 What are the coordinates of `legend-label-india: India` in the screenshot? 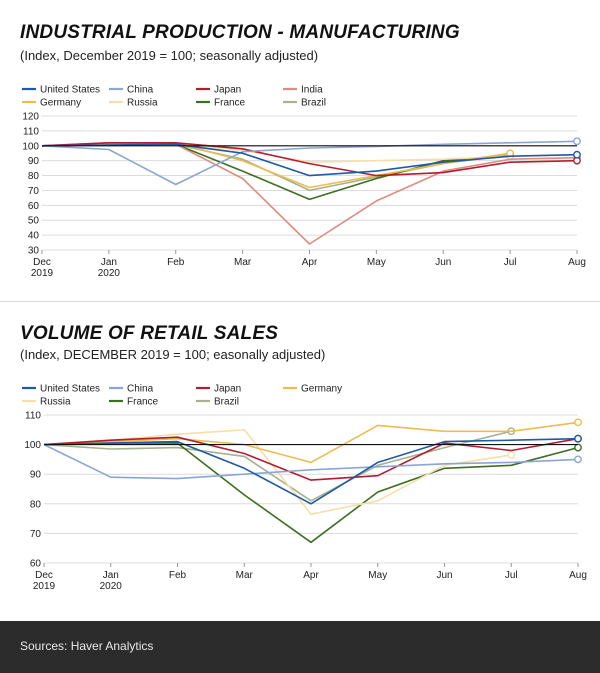 It's located at (312, 90).